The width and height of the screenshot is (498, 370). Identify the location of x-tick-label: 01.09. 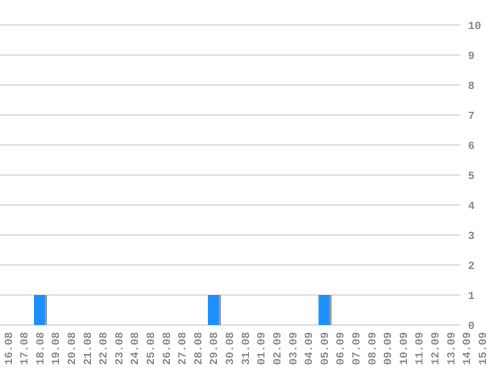
(262, 349).